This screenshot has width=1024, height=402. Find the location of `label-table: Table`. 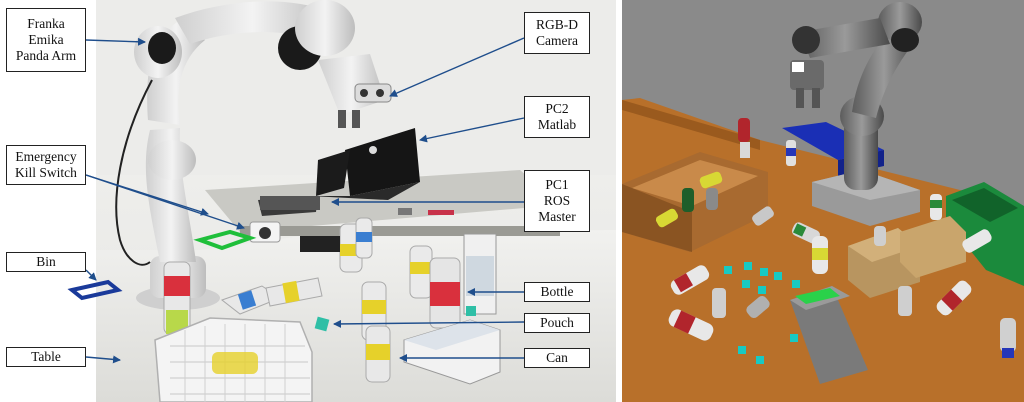

label-table: Table is located at coordinates (46, 357).